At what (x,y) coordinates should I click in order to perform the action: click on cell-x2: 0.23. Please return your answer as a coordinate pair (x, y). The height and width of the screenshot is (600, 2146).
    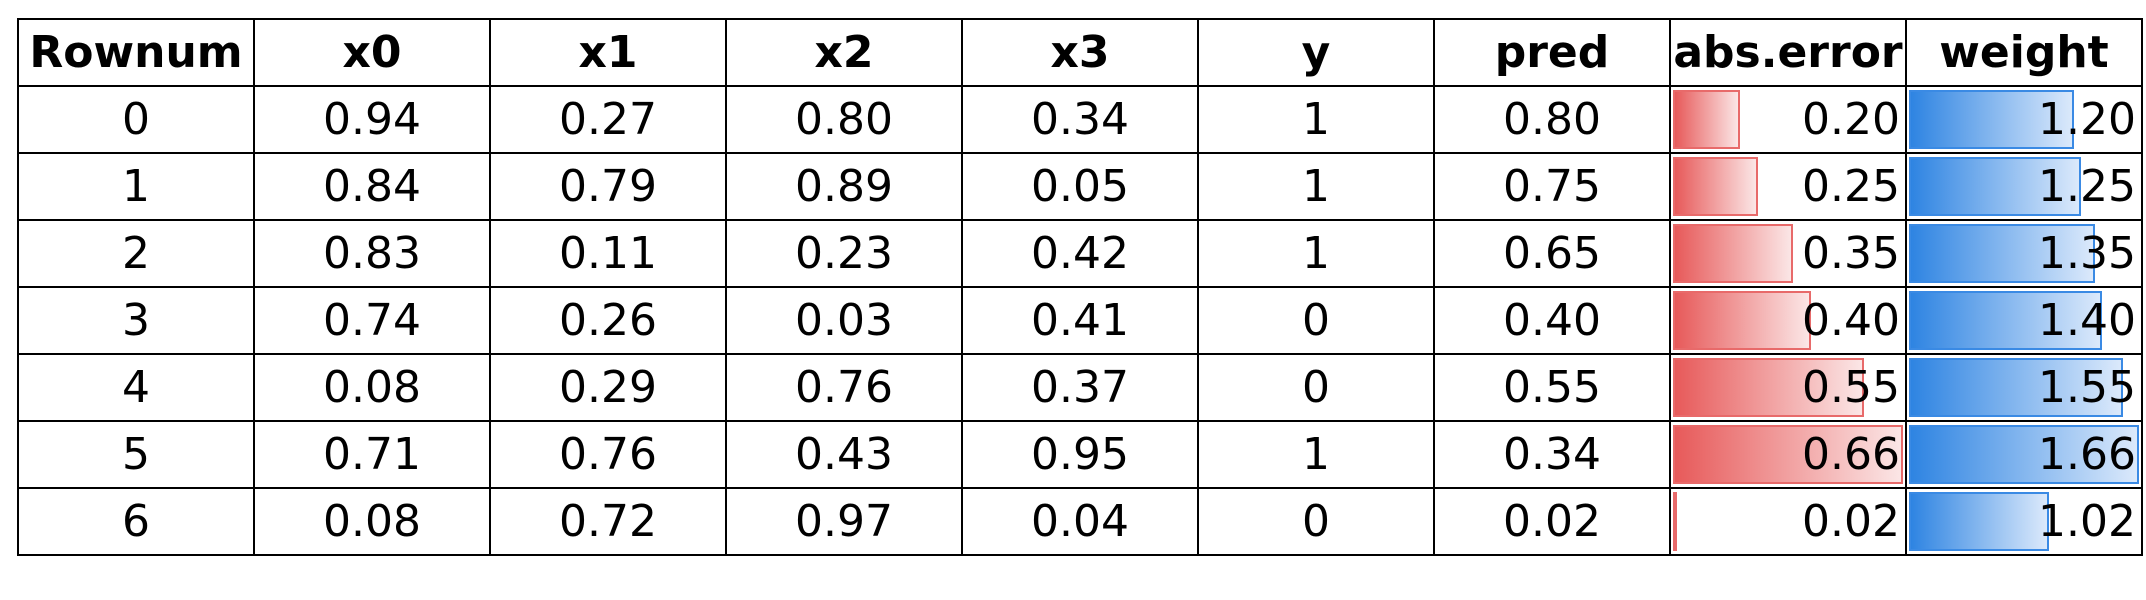
    Looking at the image, I should click on (844, 253).